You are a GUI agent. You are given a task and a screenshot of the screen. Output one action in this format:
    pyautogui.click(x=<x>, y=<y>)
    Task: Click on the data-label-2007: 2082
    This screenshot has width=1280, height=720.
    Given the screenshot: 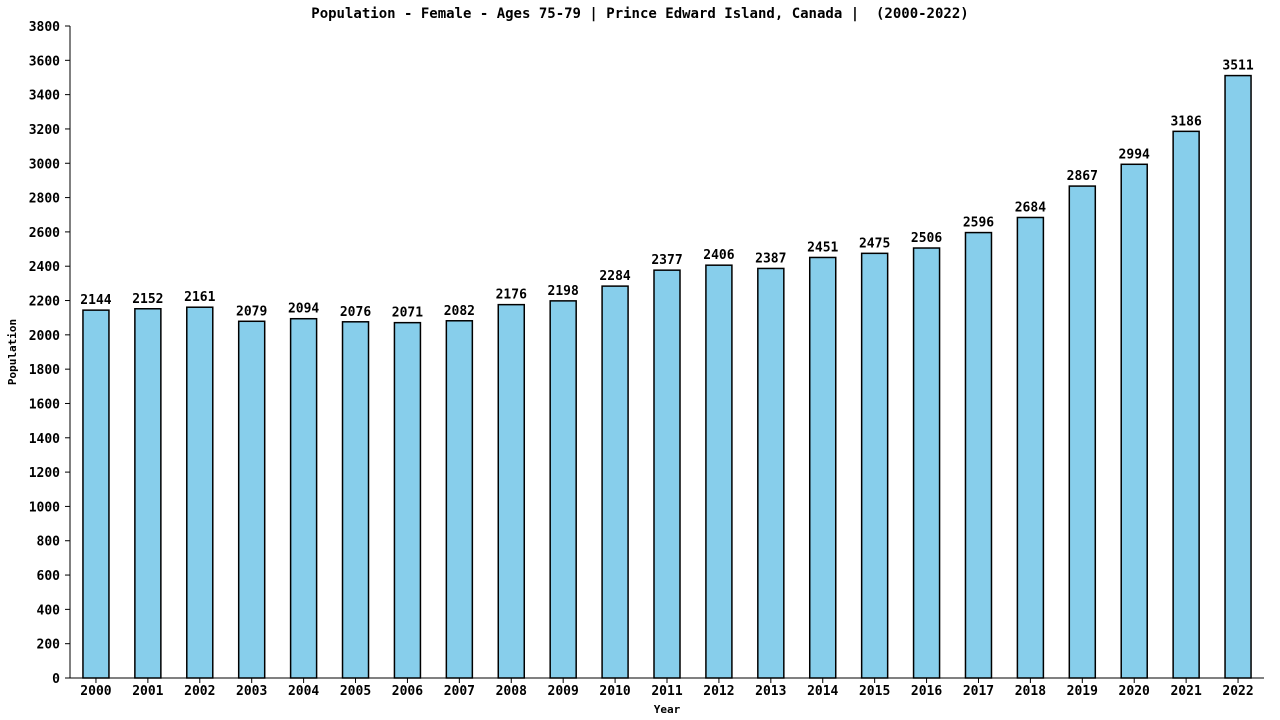 What is the action you would take?
    pyautogui.click(x=459, y=311)
    